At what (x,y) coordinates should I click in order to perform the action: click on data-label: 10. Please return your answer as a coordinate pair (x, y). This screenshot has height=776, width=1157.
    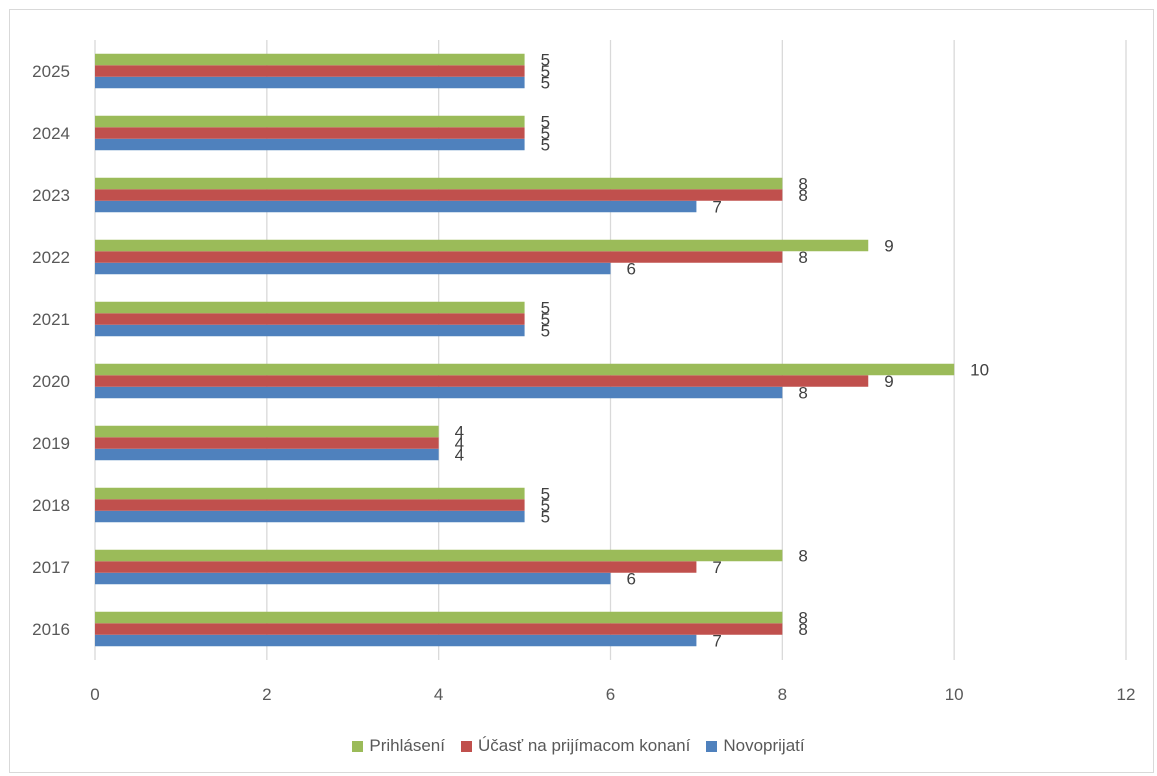
    Looking at the image, I should click on (979, 370).